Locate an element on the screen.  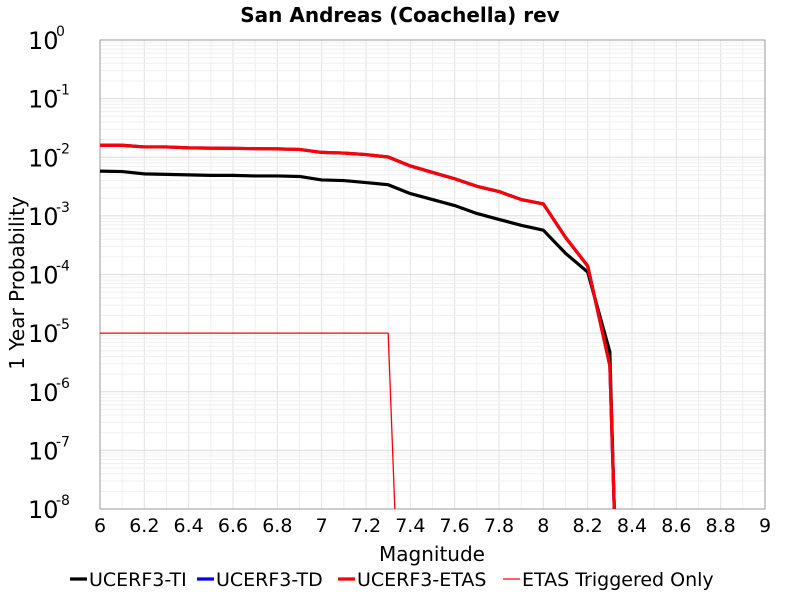
y-tick-exponent: -3 is located at coordinates (63, 208).